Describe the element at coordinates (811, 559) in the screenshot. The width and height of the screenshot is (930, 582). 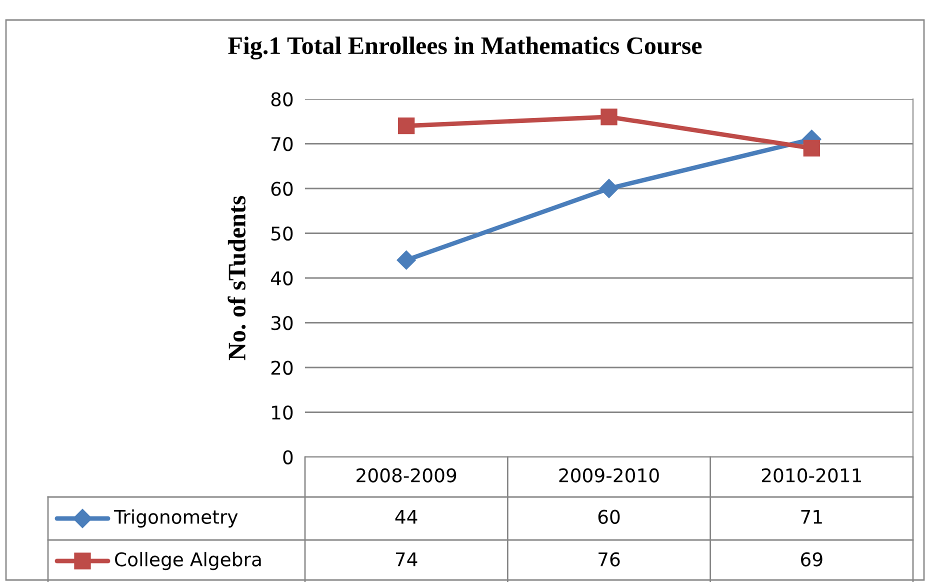
I see `data-label: 69` at that location.